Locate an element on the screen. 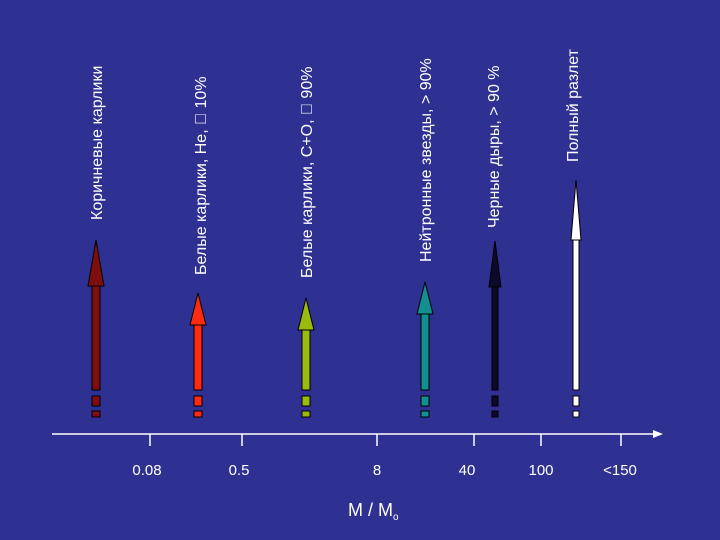 The height and width of the screenshot is (540, 720). label-neutron-stars: Нейтронные звезды, > 90% is located at coordinates (426, 160).